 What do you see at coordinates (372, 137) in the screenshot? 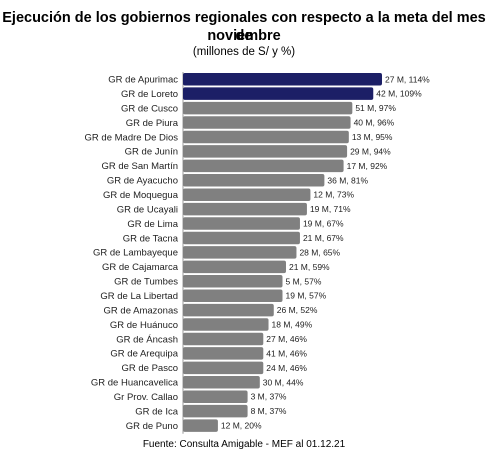
I see `data-label: 13 M, 95%` at bounding box center [372, 137].